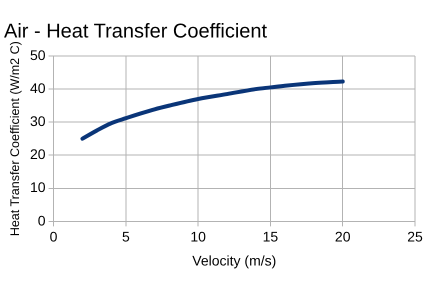 The width and height of the screenshot is (429, 300). What do you see at coordinates (270, 236) in the screenshot?
I see `x-tick-label: 15` at bounding box center [270, 236].